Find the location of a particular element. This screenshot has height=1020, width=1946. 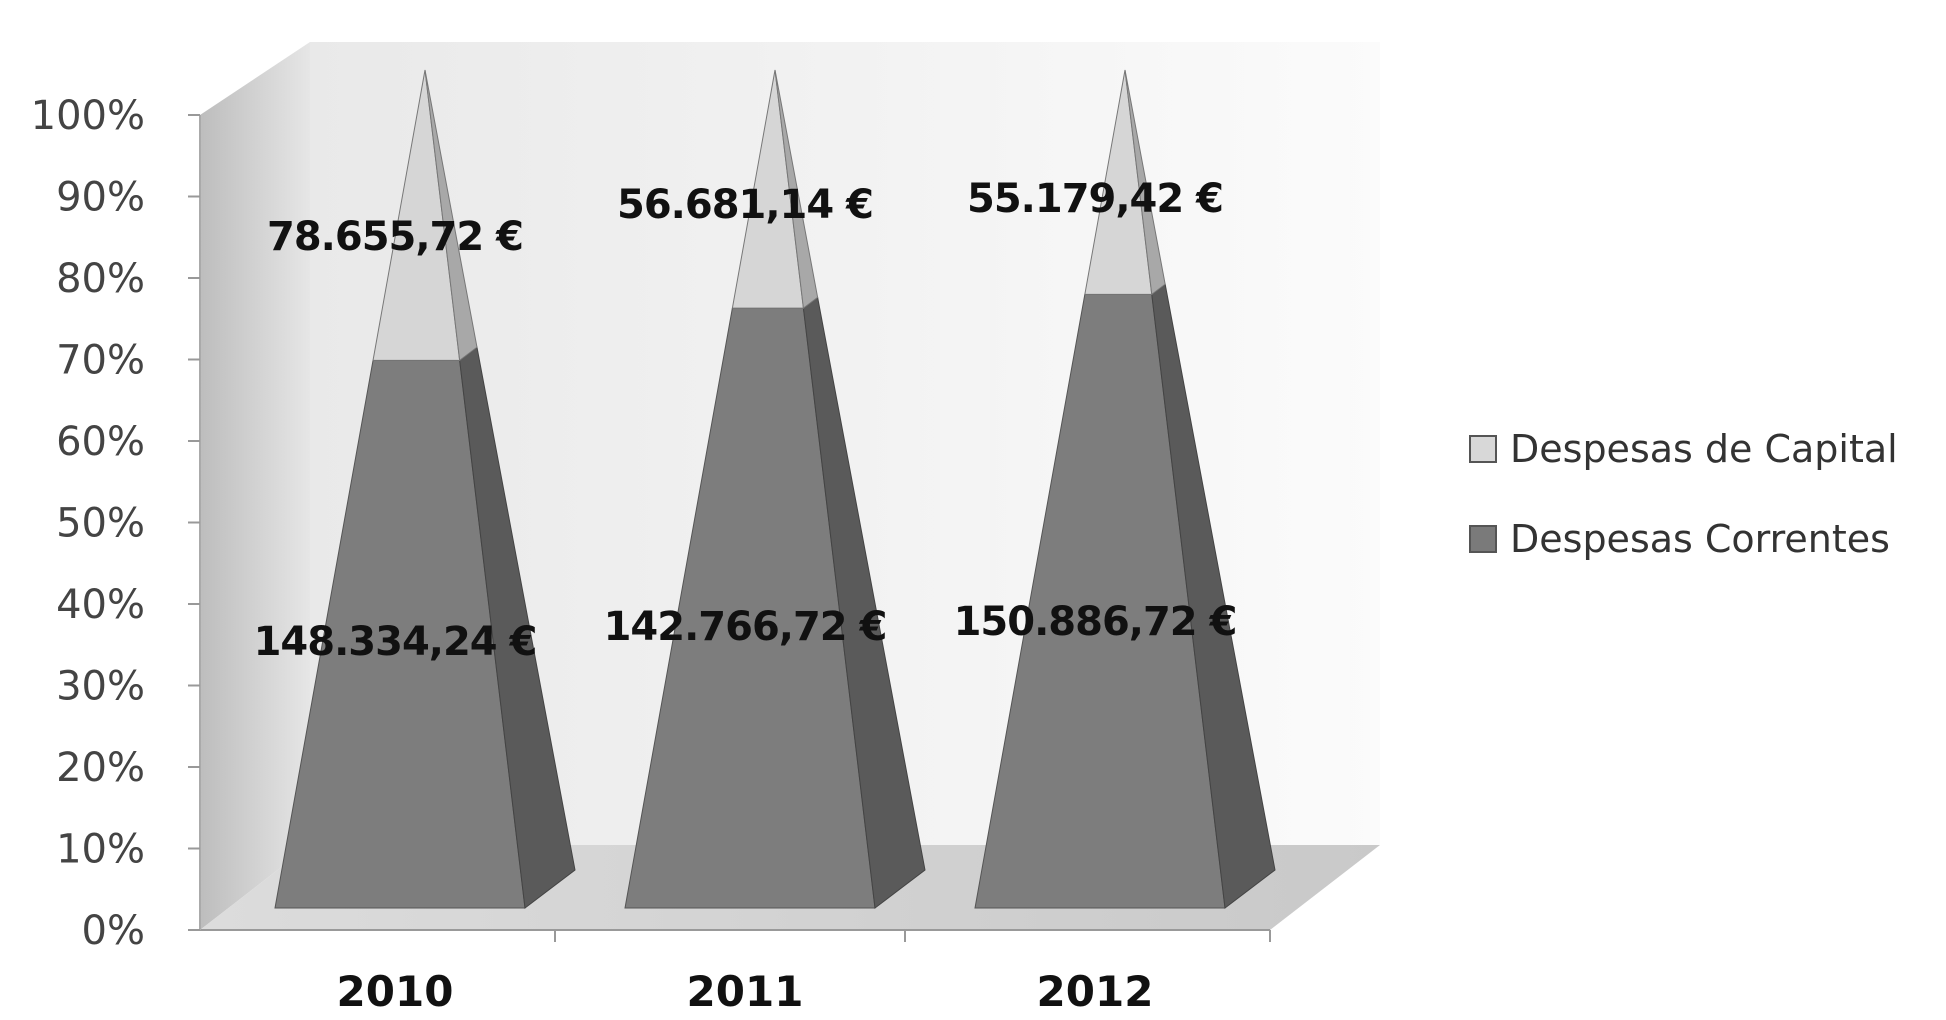

x-tick-label: 2011 is located at coordinates (745, 991).